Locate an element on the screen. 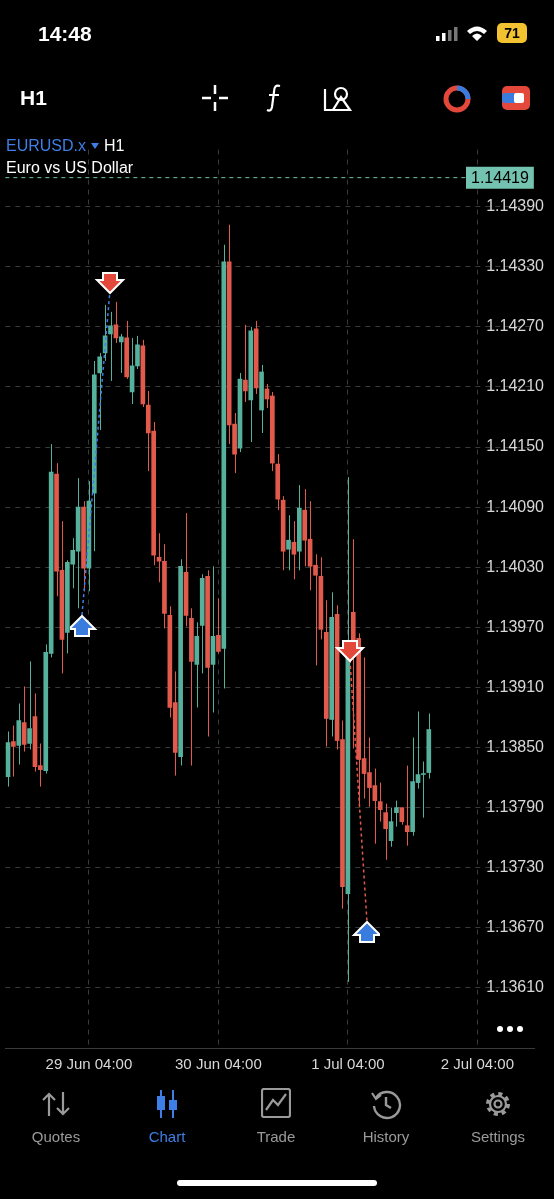 The image size is (554, 1199). y-tick-label: 1.13850 is located at coordinates (515, 746).